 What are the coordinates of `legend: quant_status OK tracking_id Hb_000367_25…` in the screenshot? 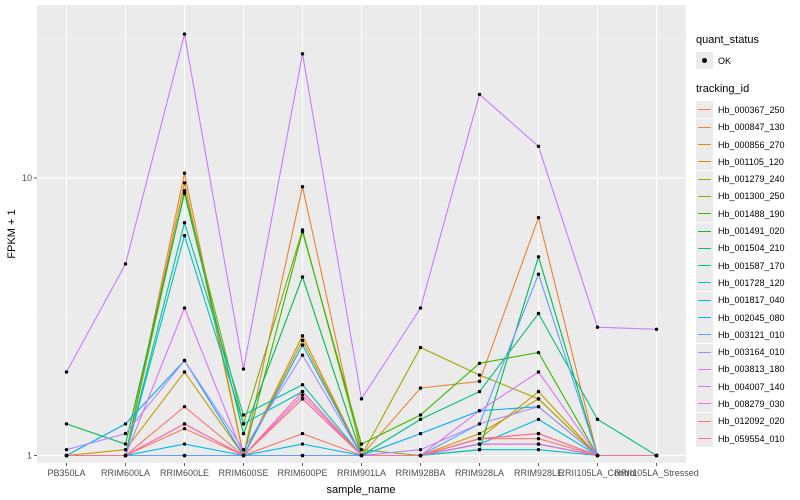 It's located at (748, 247).